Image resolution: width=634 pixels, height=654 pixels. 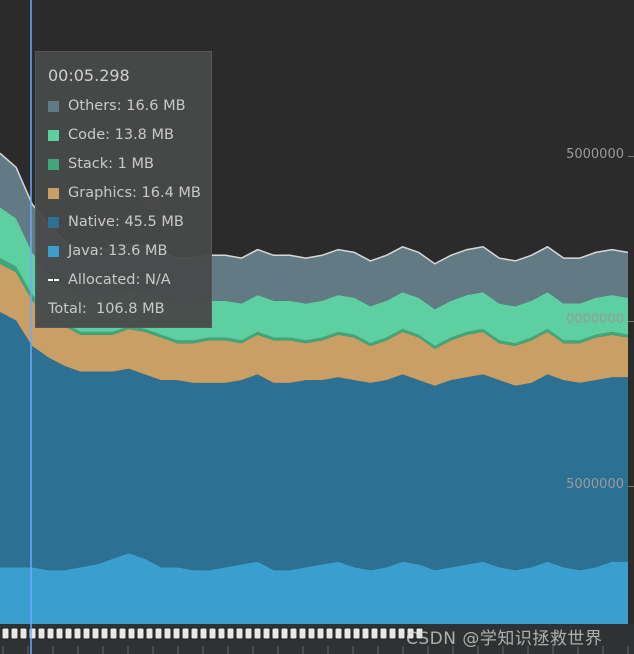 I want to click on tooltip-value: 13.6 MB, so click(x=138, y=251).